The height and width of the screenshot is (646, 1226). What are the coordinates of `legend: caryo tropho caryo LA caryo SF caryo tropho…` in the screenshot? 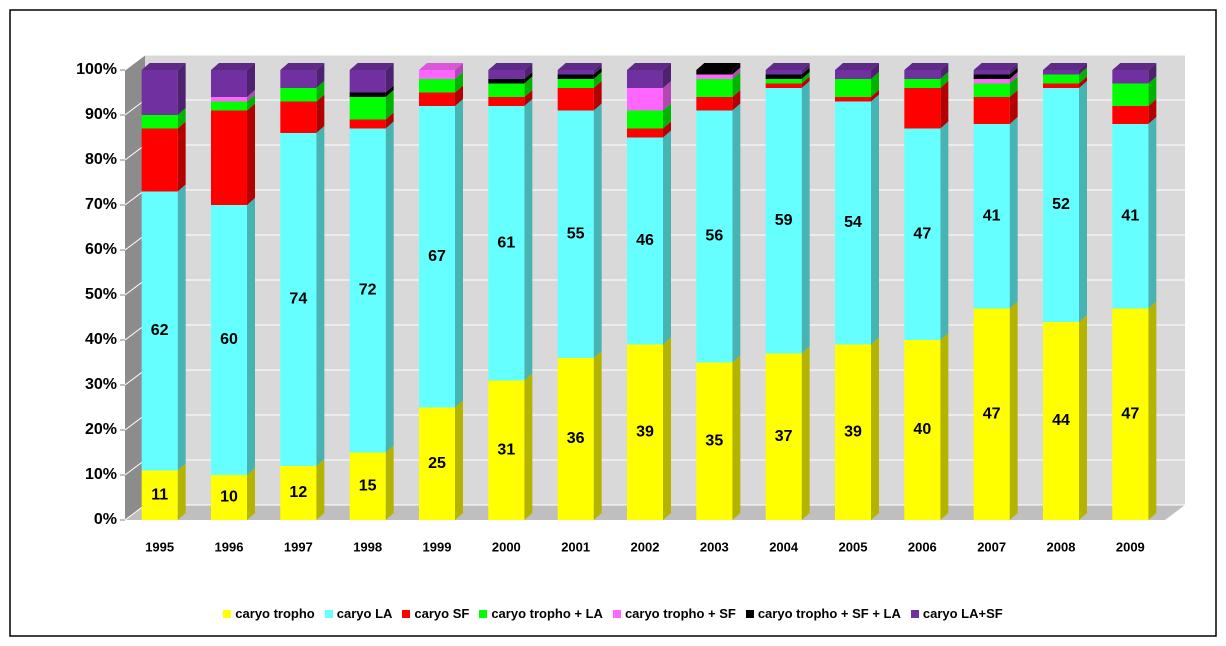 It's located at (613, 613).